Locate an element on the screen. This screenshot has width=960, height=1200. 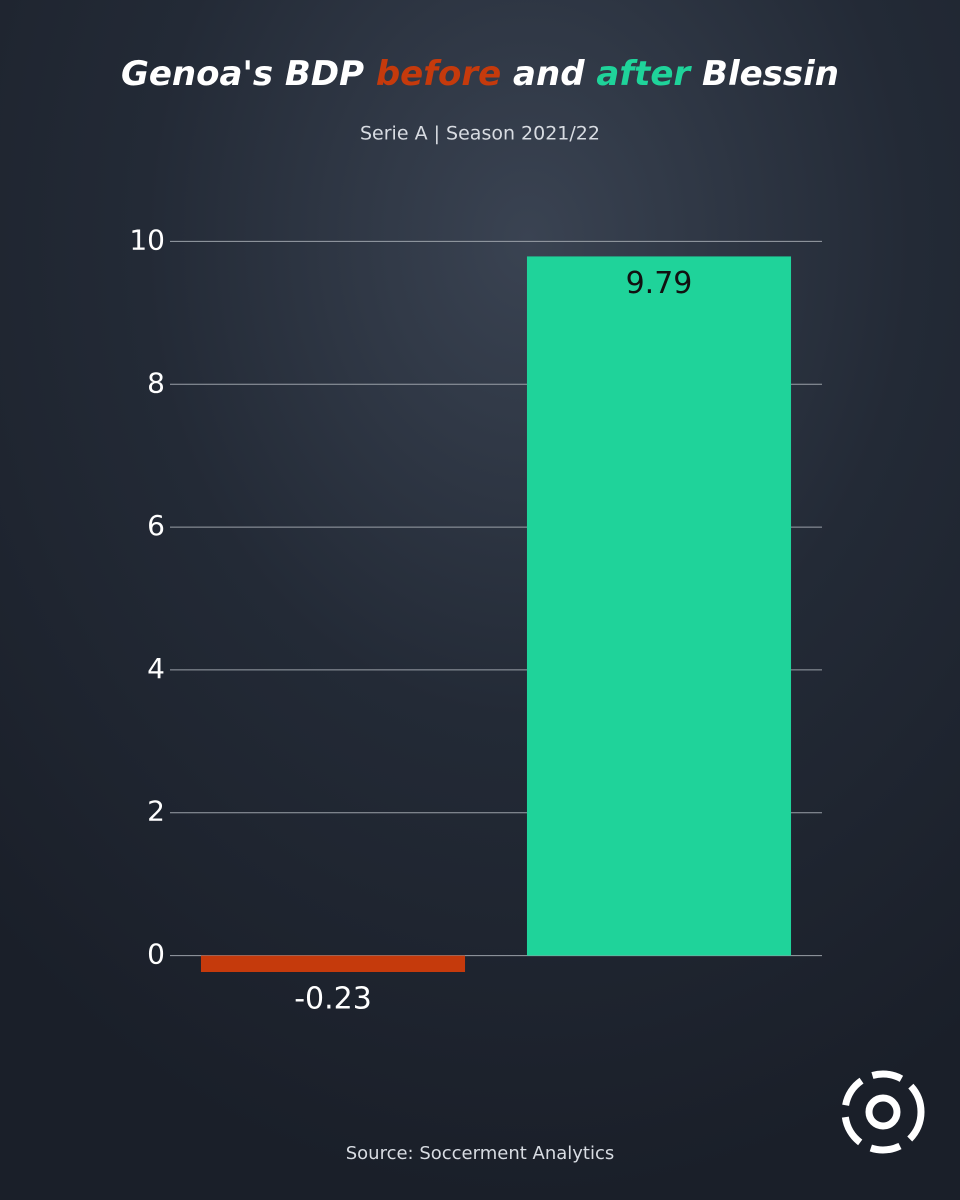
logo is located at coordinates (883, 1112).